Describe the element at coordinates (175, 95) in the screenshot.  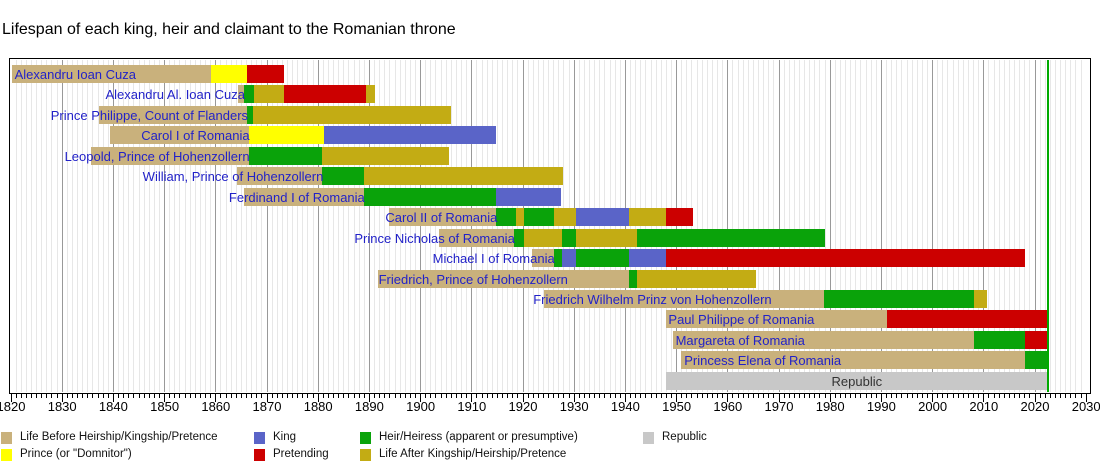
I see `person-label: Alexandru Al. Ioan Cuza` at that location.